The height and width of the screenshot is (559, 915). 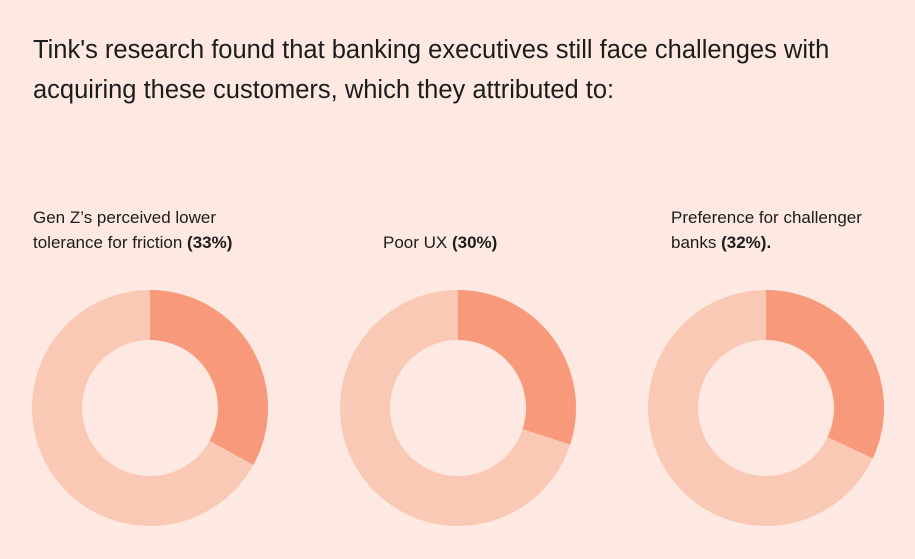 What do you see at coordinates (415, 242) in the screenshot?
I see `category-label: Poor UX` at bounding box center [415, 242].